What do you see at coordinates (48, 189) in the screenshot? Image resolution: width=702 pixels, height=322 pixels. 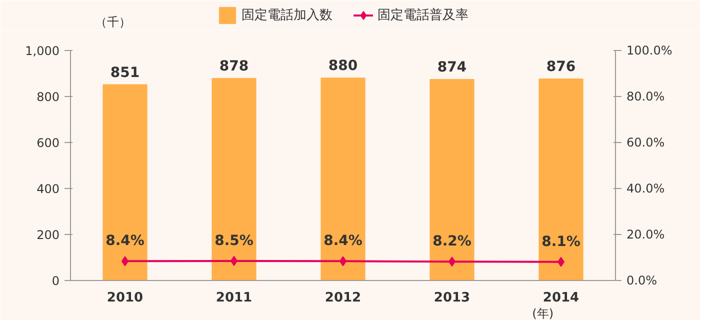 I see `y-tick-label: 400` at bounding box center [48, 189].